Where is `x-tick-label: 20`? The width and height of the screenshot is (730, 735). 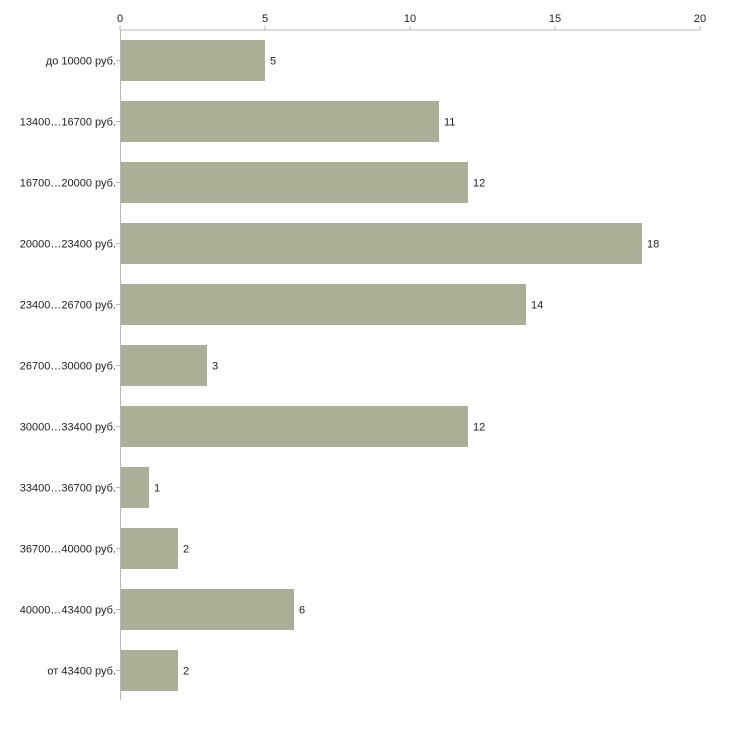
x-tick-label: 20 is located at coordinates (700, 19).